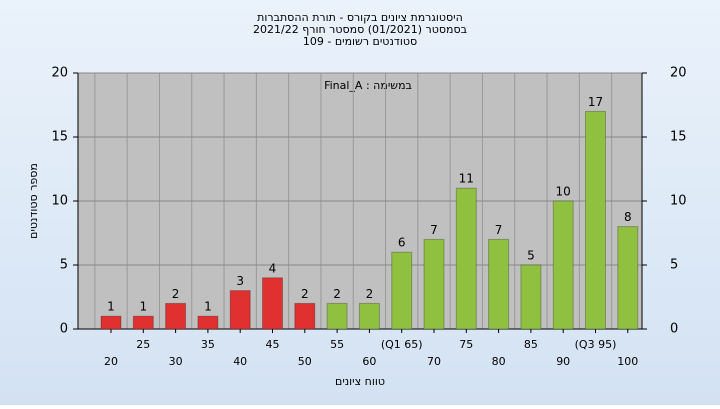  I want to click on x-tick-label: 20, so click(111, 361).